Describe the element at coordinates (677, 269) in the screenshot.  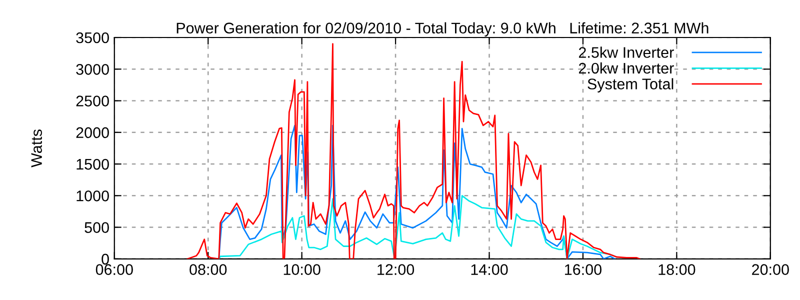
I see `x-tick-label: 18:00` at that location.